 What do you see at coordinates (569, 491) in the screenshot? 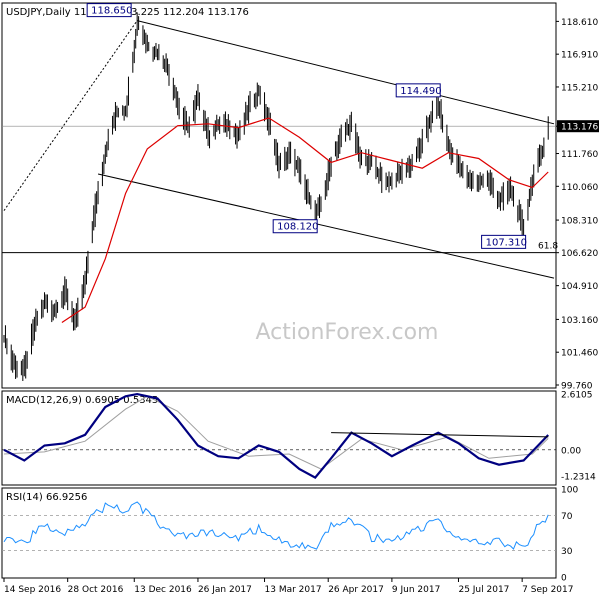
I see `rsi-tick-label: 100` at bounding box center [569, 491].